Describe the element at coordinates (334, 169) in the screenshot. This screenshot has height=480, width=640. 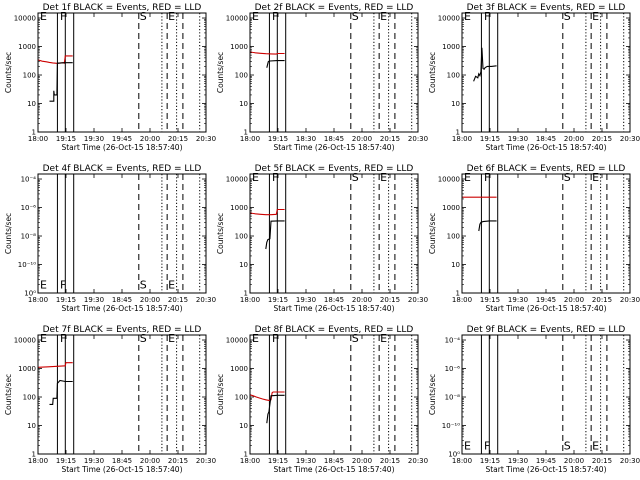
I see `panel-title: Det 5f BLACK = Events, RED = LLD` at that location.